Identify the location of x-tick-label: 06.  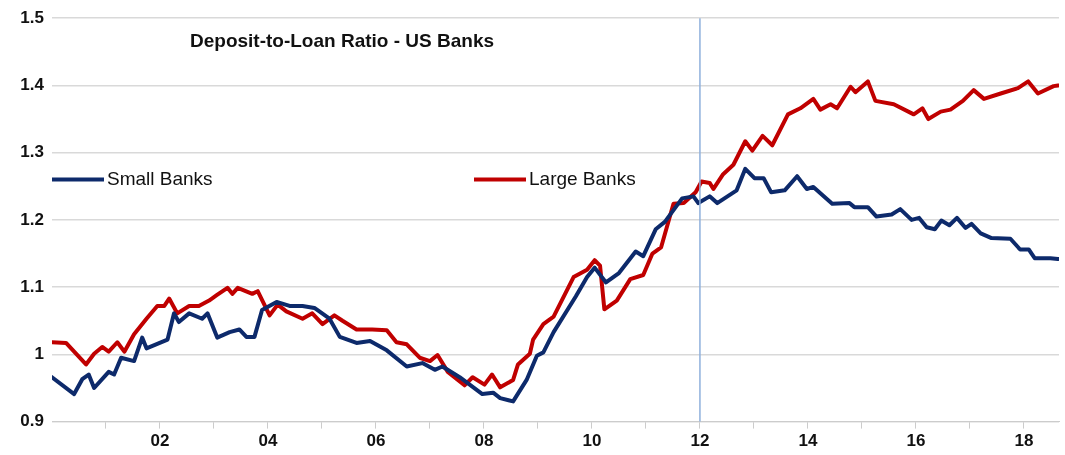
(376, 441).